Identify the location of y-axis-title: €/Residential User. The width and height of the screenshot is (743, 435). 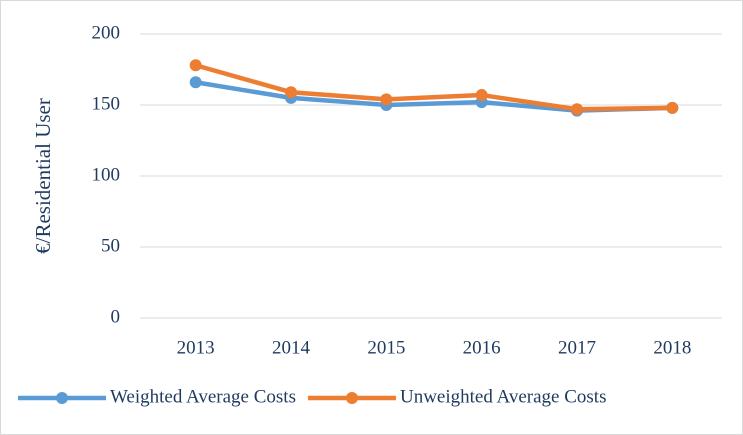
(43, 176).